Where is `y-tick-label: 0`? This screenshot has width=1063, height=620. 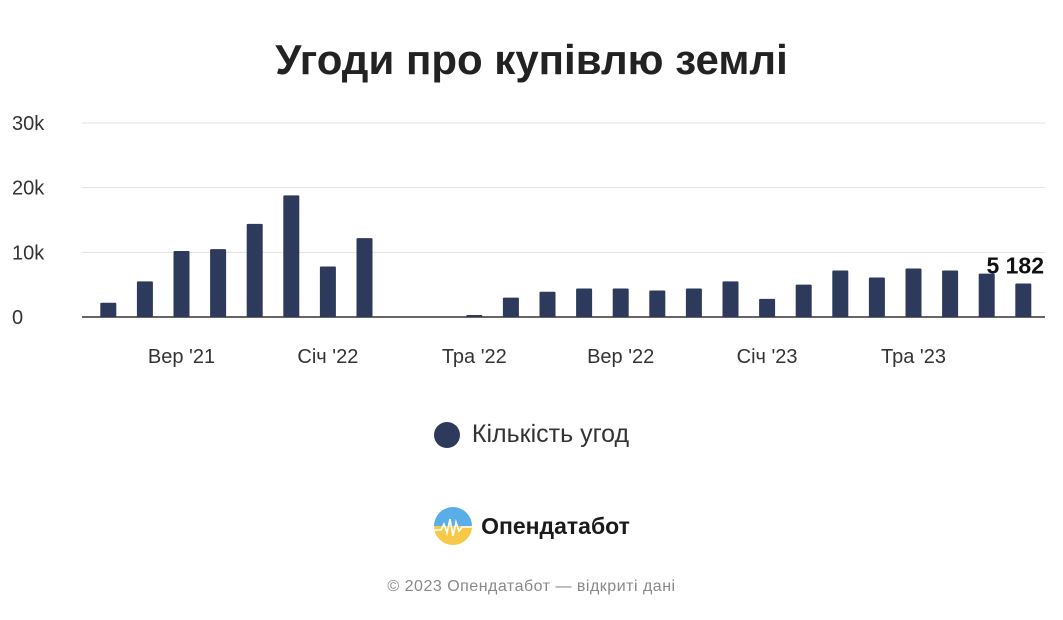 y-tick-label: 0 is located at coordinates (17, 318).